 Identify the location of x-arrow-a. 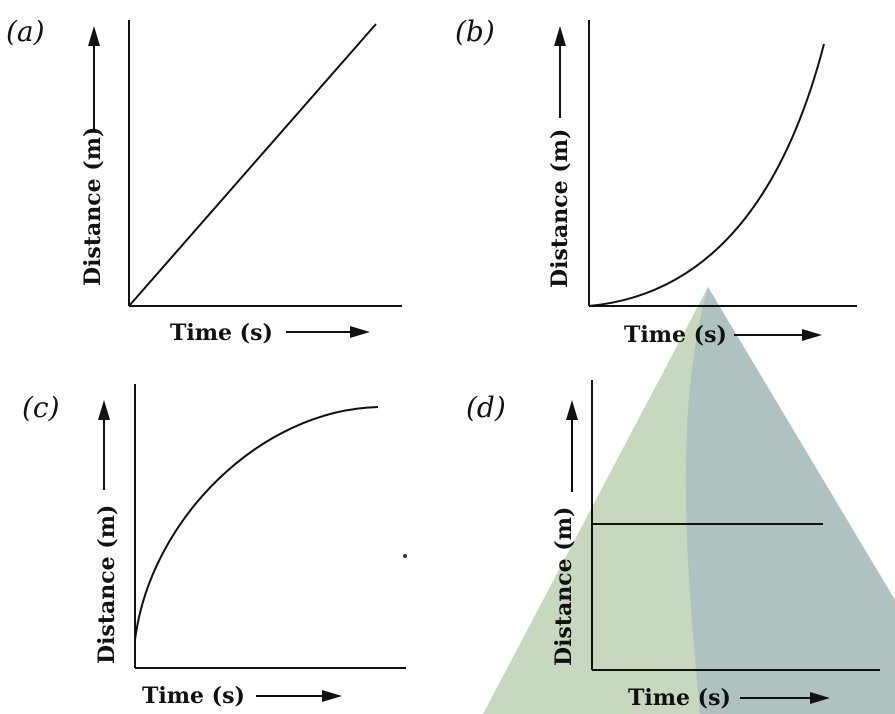
(328, 332).